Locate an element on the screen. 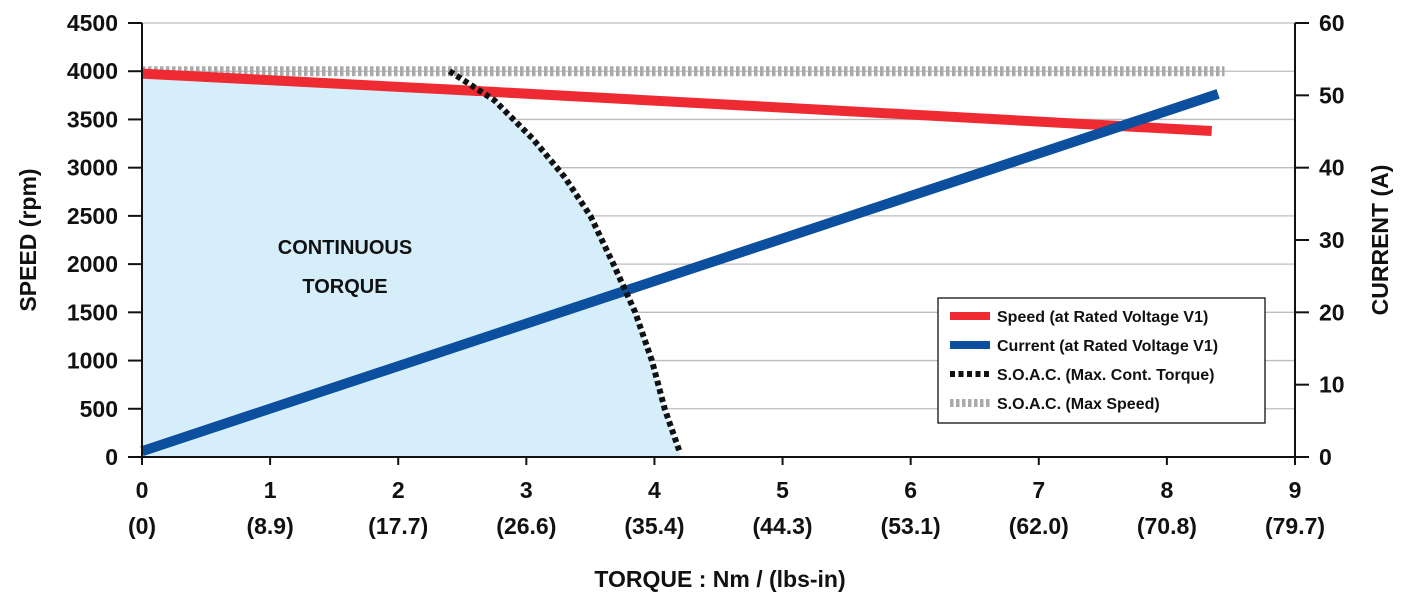 This screenshot has height=593, width=1408. region-label-line-2: TORQUE is located at coordinates (344, 287).